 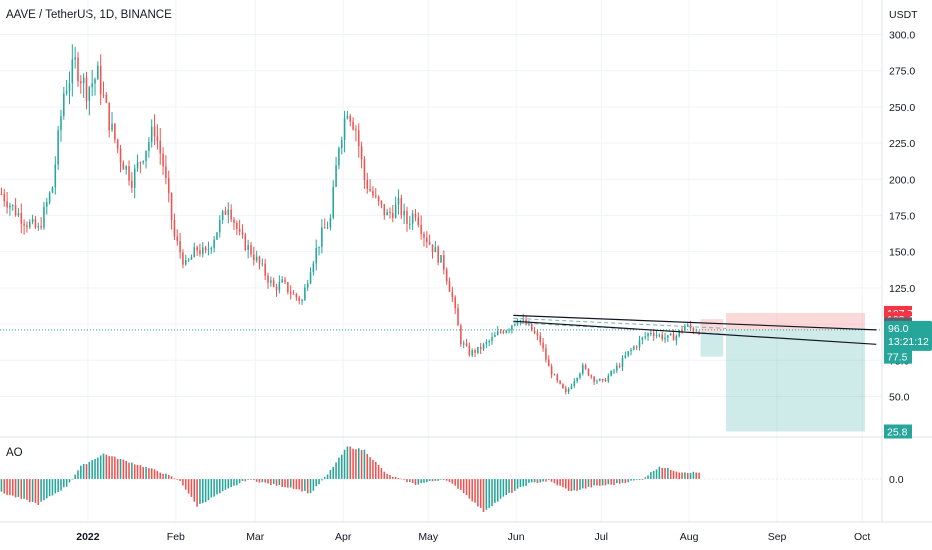 What do you see at coordinates (902, 253) in the screenshot?
I see `y-tick-label: 150.0` at bounding box center [902, 253].